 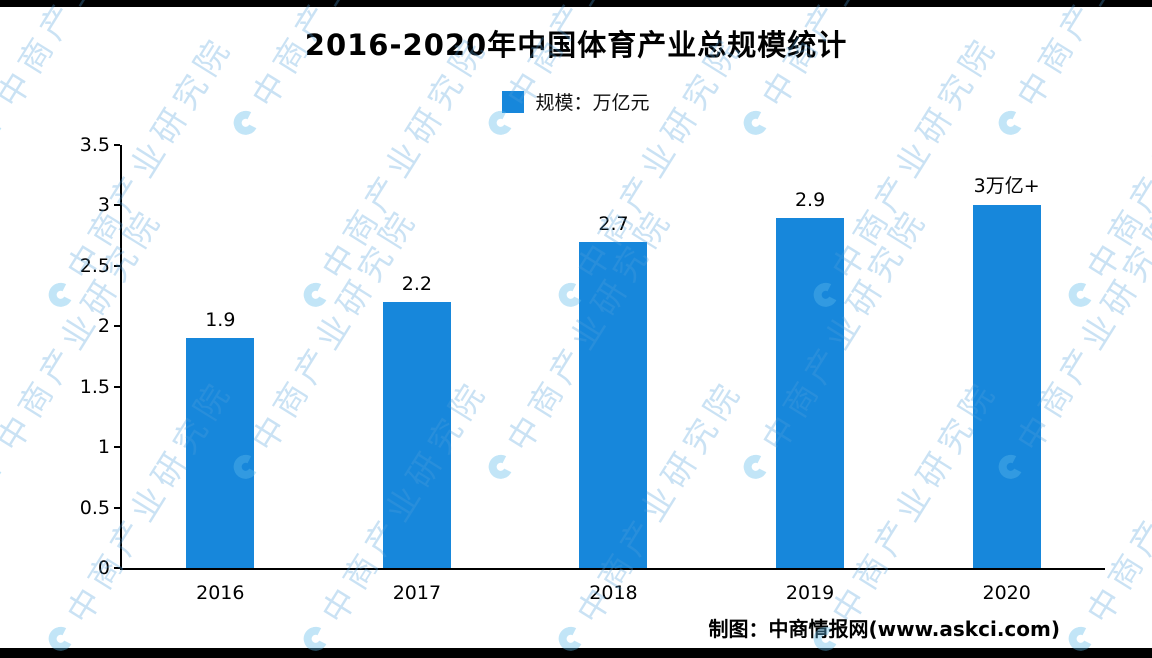 What do you see at coordinates (576, 653) in the screenshot?
I see `bottom-black-strip` at bounding box center [576, 653].